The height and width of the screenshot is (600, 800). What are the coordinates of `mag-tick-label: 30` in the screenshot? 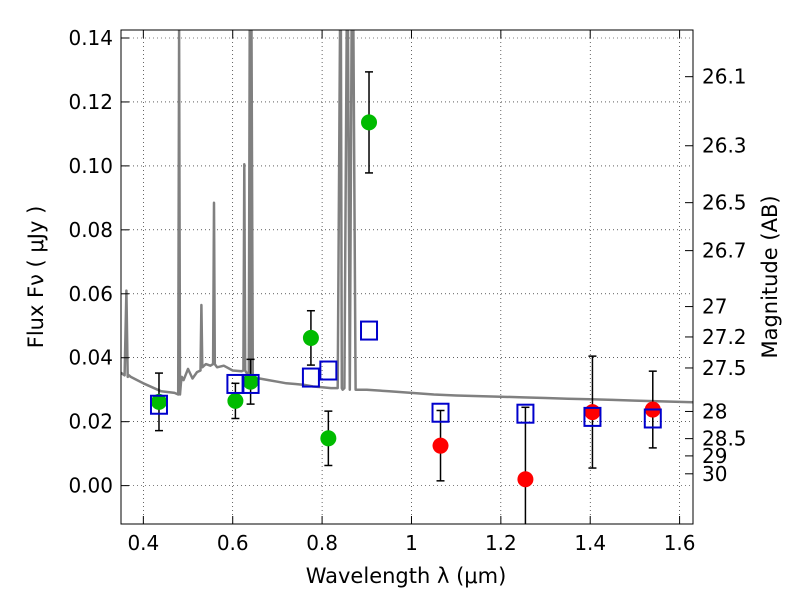 It's located at (714, 474).